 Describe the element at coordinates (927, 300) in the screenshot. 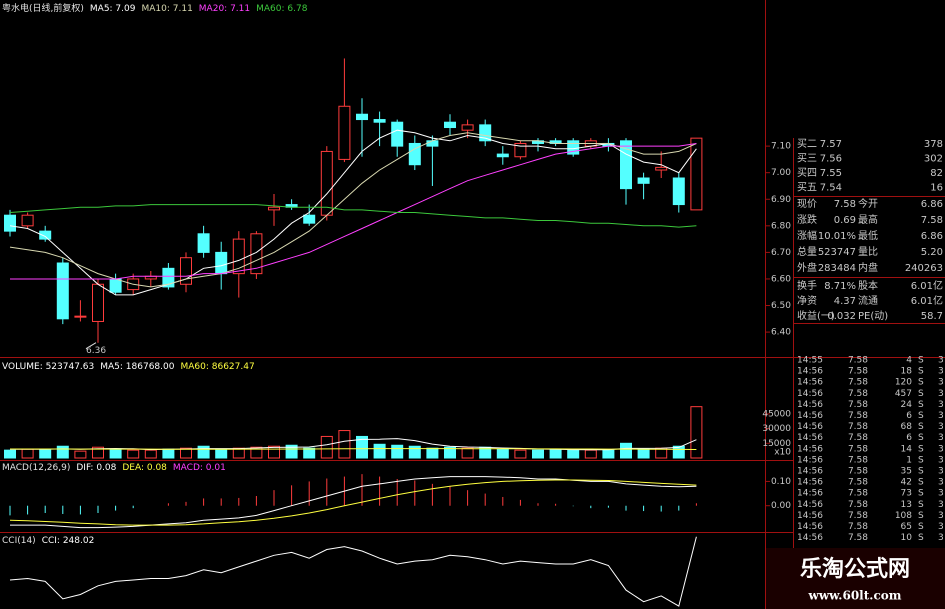

I see `quote-value: 6.01亿` at that location.